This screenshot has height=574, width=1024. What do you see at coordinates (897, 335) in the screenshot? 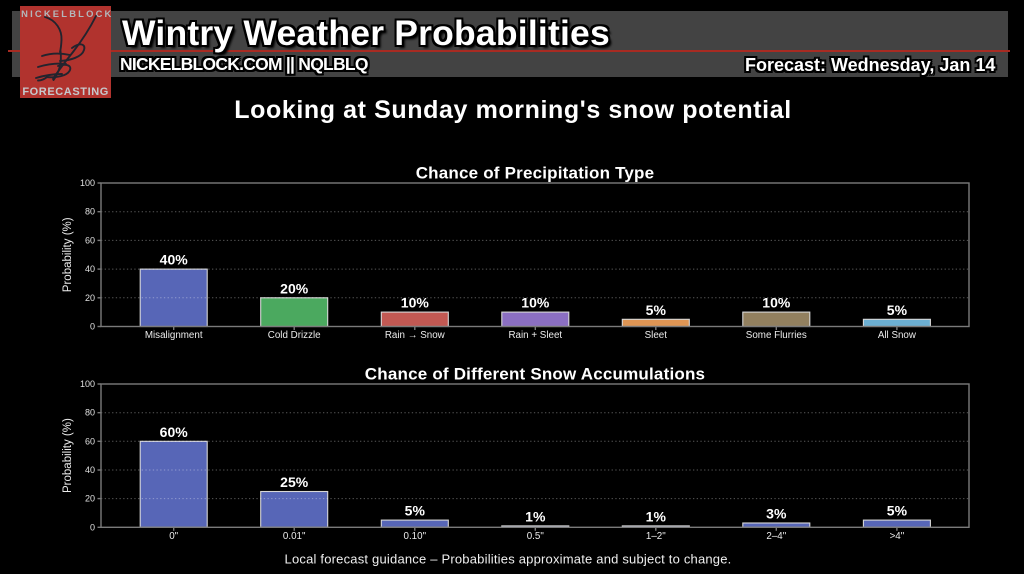
I see `svg-text: All Snow` at bounding box center [897, 335].